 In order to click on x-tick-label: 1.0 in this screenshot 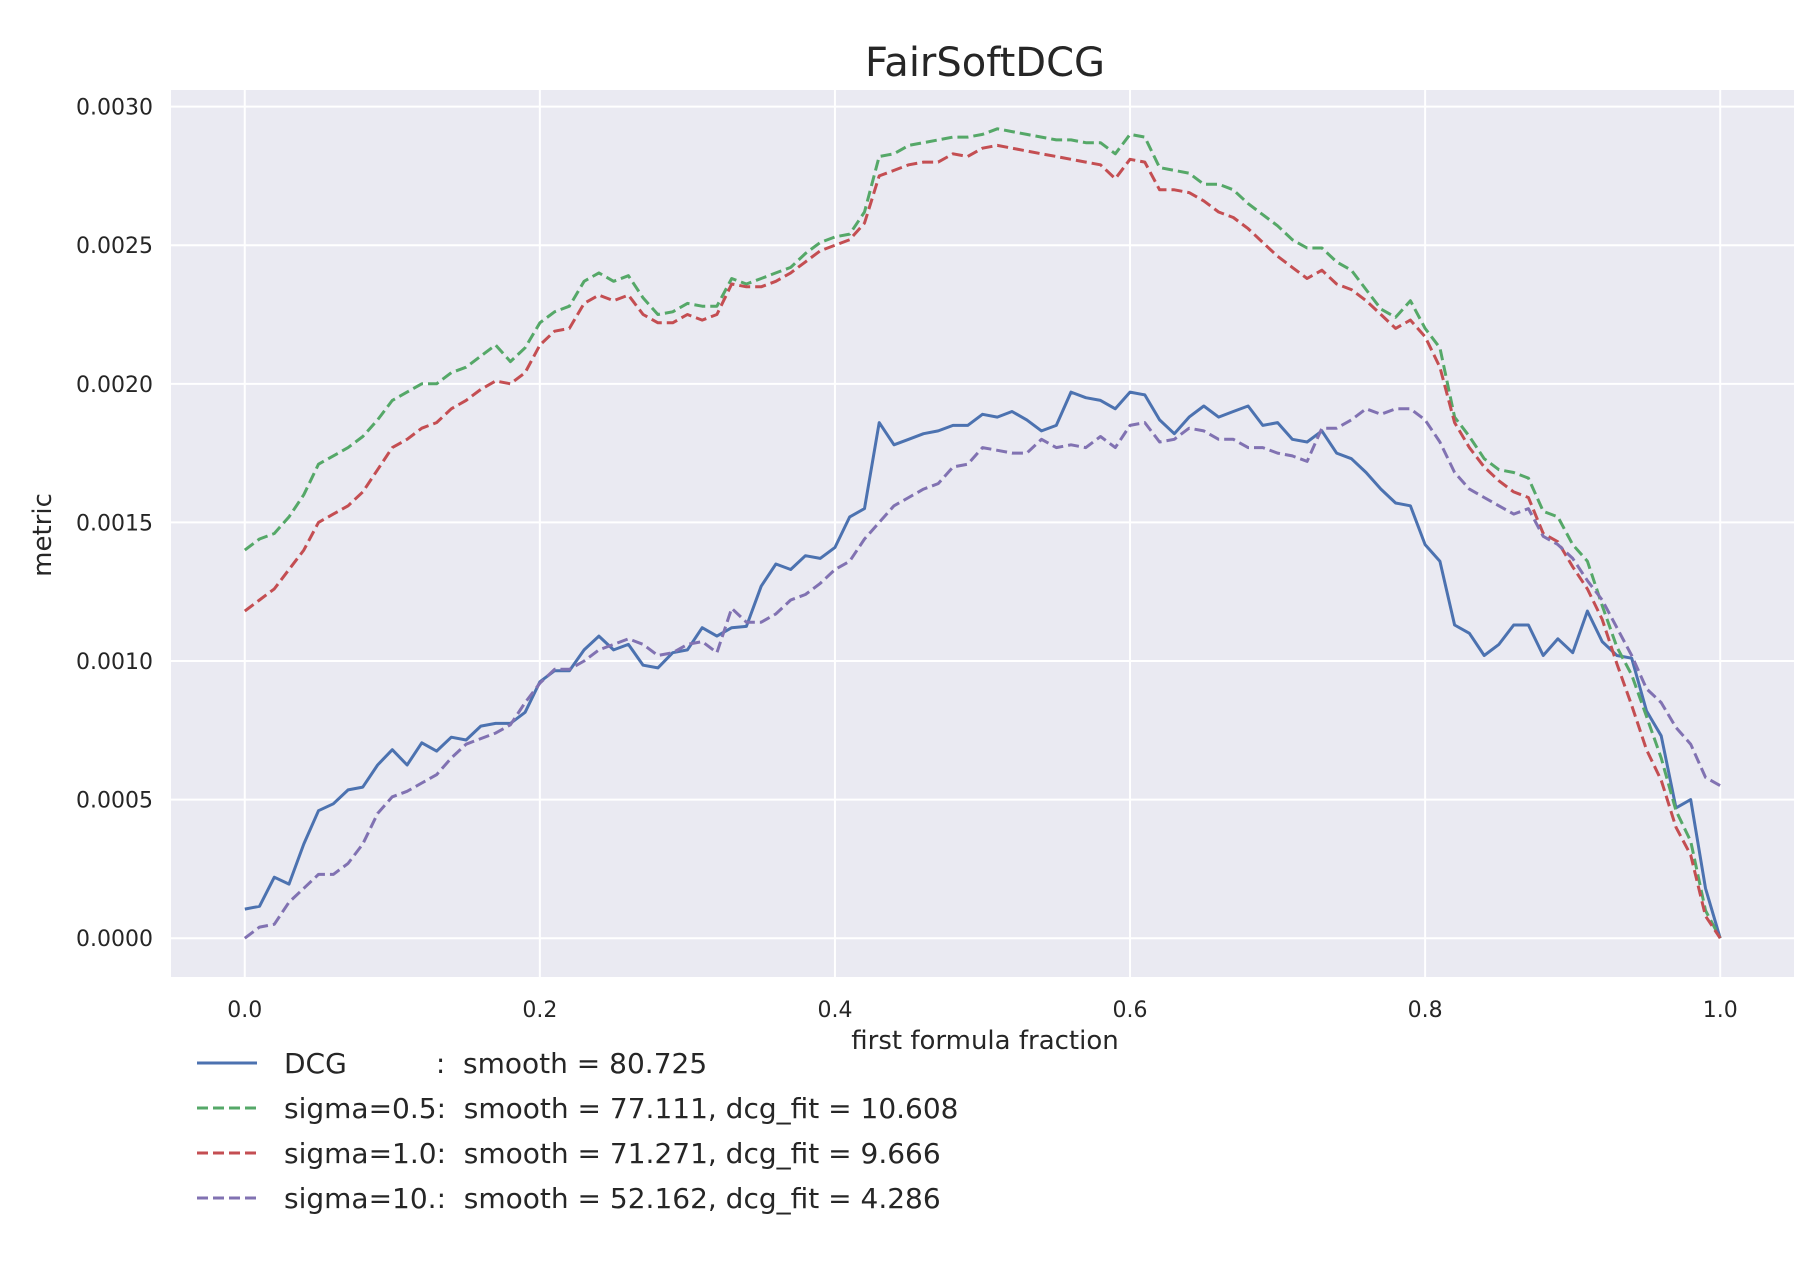, I will do `click(1720, 1010)`.